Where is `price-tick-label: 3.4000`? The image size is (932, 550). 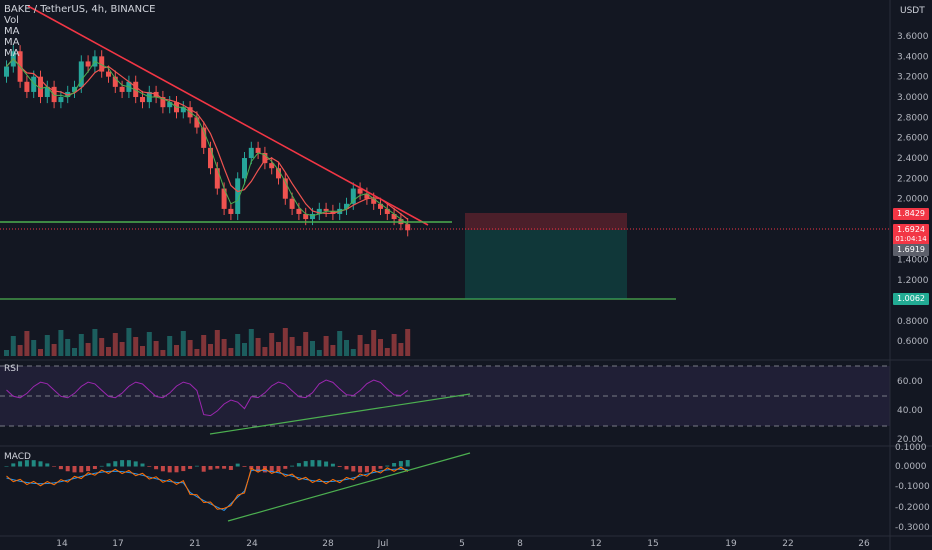 price-tick-label: 3.4000 is located at coordinates (913, 57).